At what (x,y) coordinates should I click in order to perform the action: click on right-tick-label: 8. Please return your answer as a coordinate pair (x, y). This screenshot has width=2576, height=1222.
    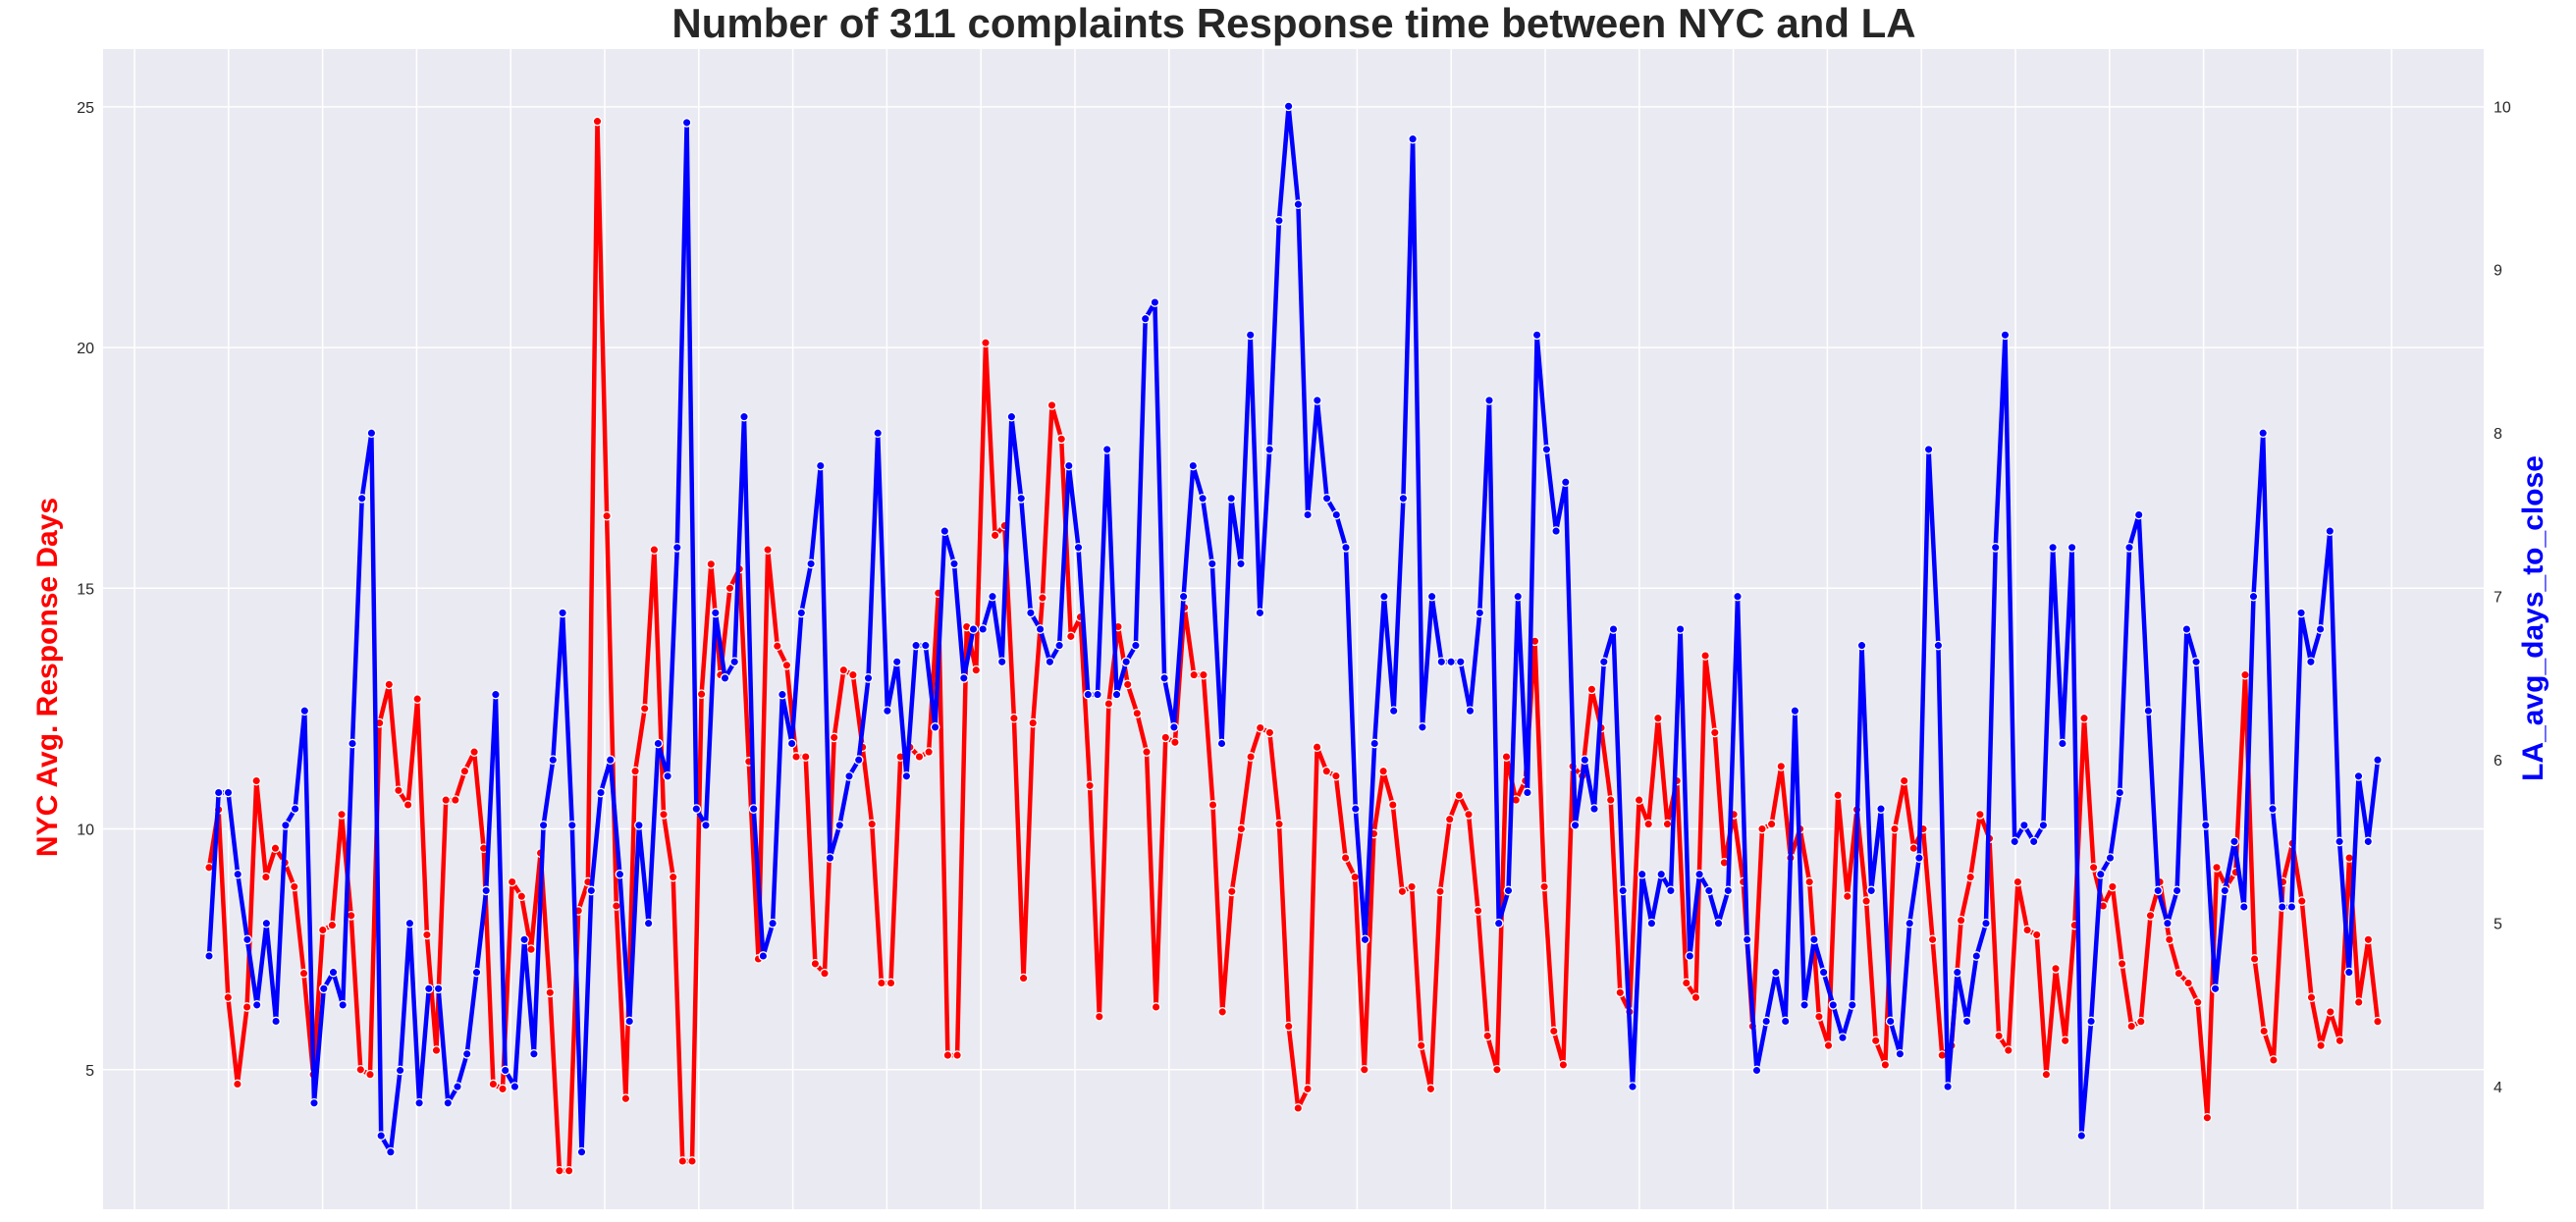
    Looking at the image, I should click on (2498, 434).